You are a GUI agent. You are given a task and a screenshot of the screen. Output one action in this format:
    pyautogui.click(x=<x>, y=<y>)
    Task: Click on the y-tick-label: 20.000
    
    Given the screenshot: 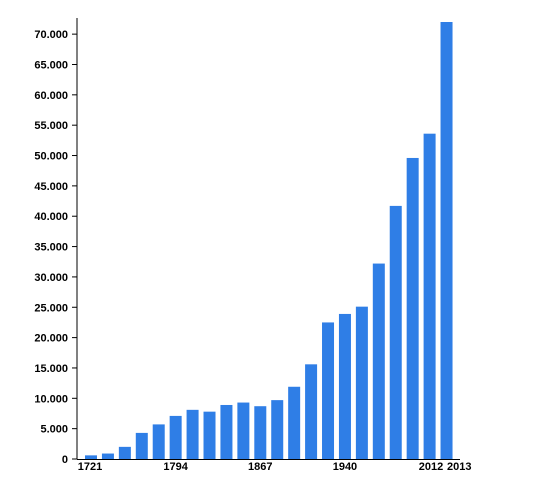 What is the action you would take?
    pyautogui.click(x=51, y=339)
    